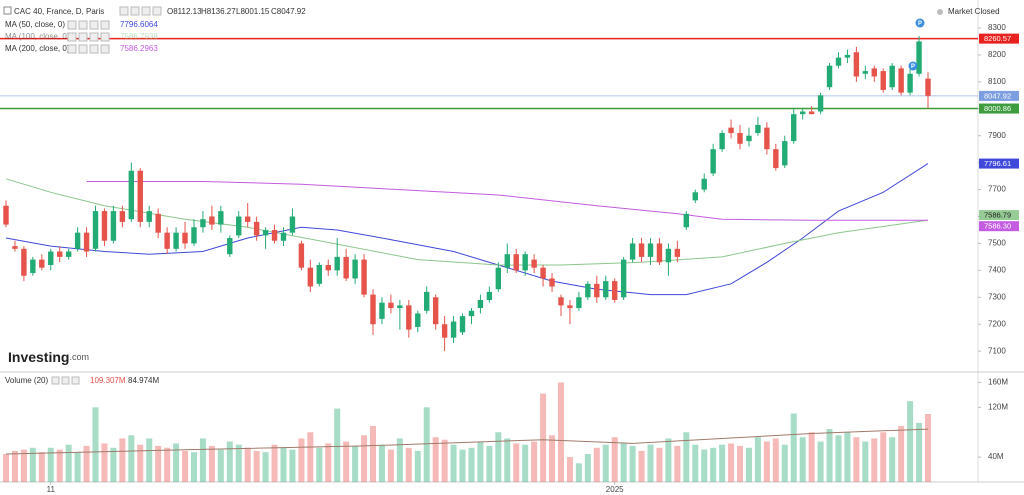  I want to click on ma-axis-label: 7586.30, so click(997, 226).